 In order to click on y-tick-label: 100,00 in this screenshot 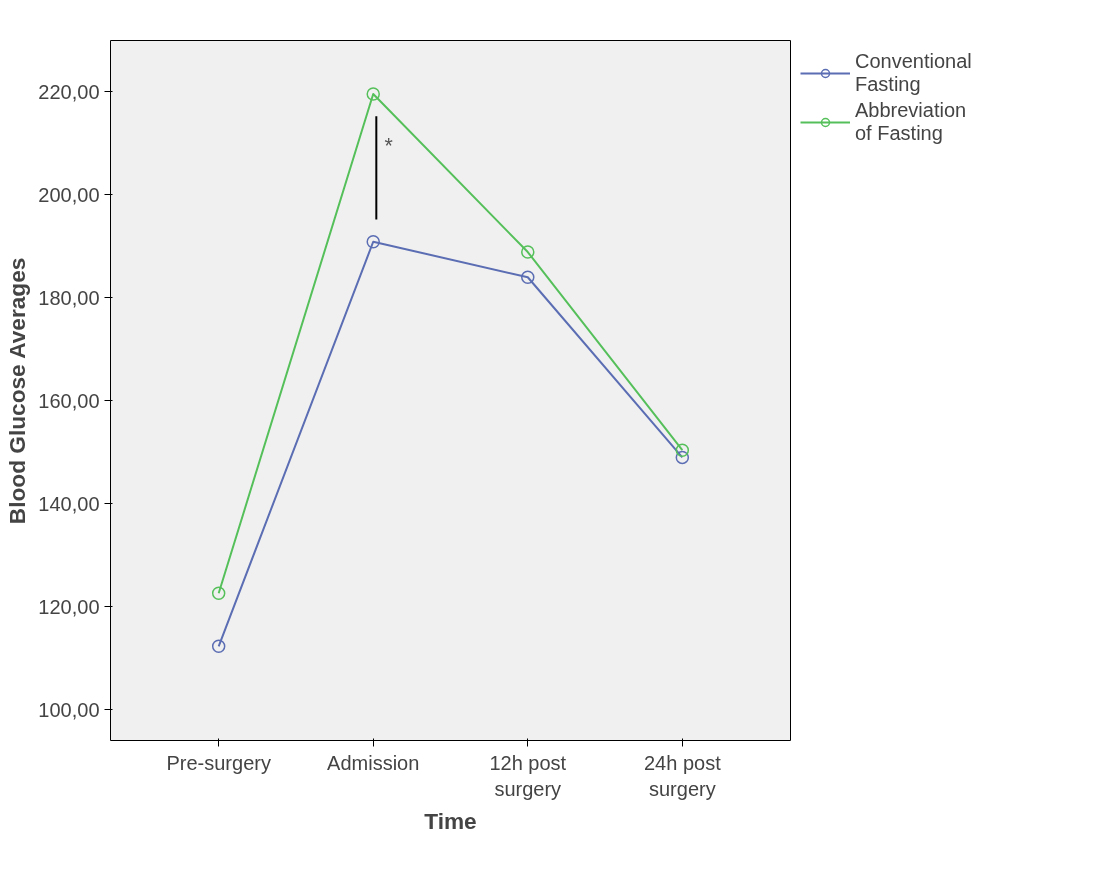, I will do `click(69, 709)`.